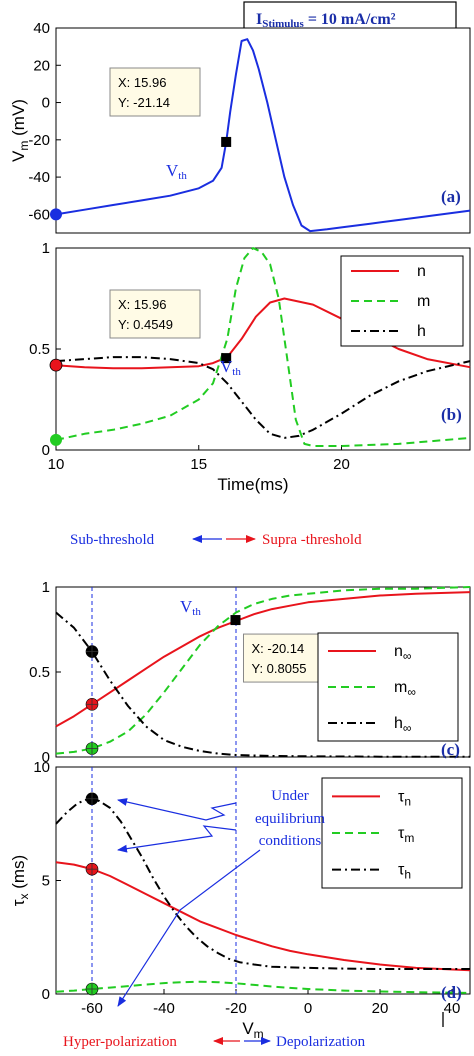  I want to click on datatip-y: Y: 0.8055, so click(278, 668).